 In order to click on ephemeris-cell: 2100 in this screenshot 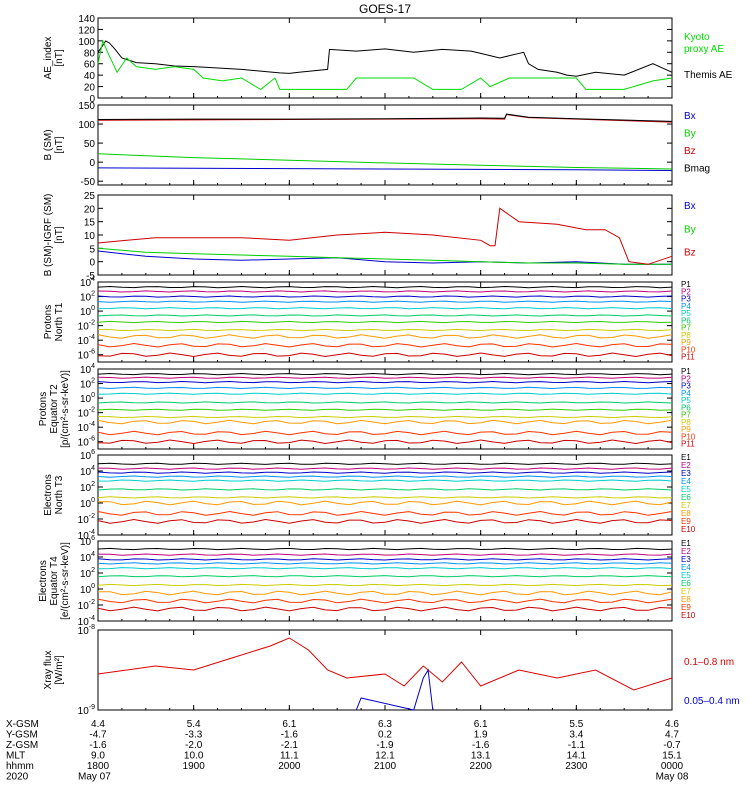, I will do `click(385, 766)`.